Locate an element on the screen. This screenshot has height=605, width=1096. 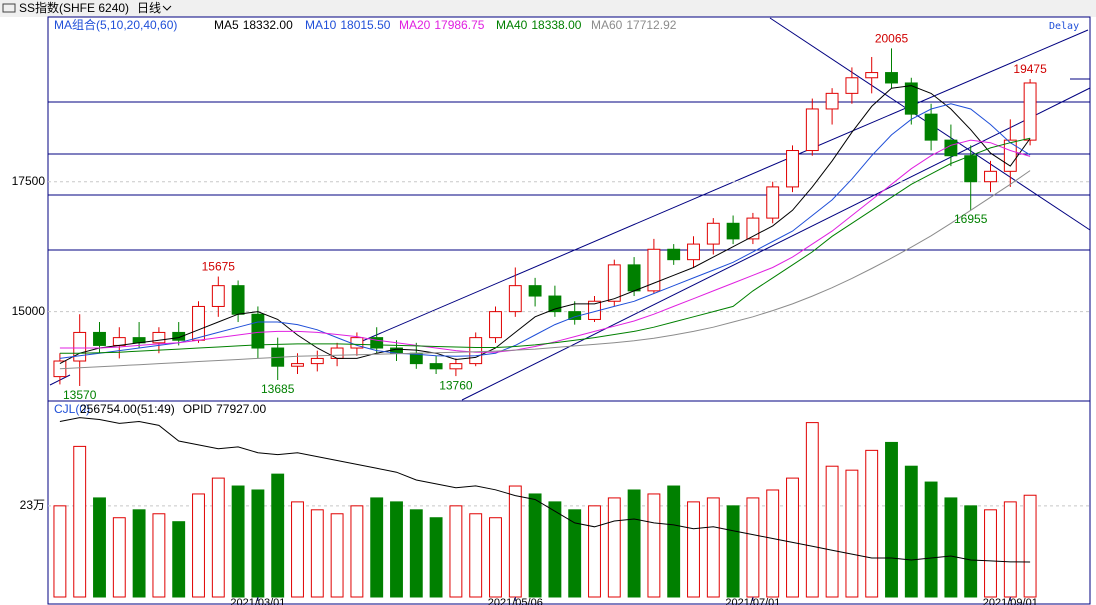
volume-title: CJL(0) is located at coordinates (72, 409).